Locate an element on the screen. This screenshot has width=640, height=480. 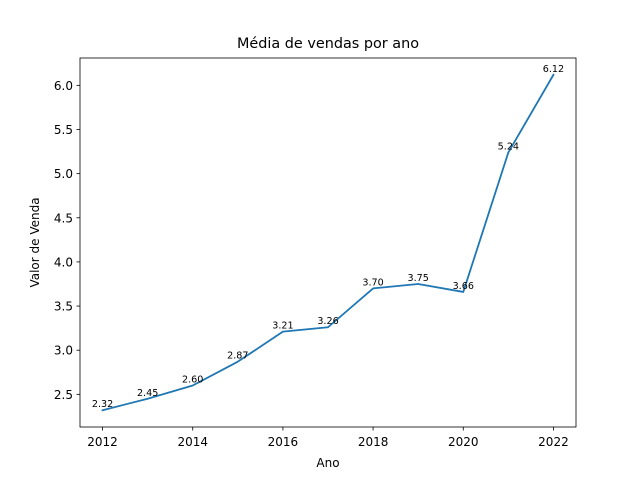
data-label: 3.21 is located at coordinates (282, 326).